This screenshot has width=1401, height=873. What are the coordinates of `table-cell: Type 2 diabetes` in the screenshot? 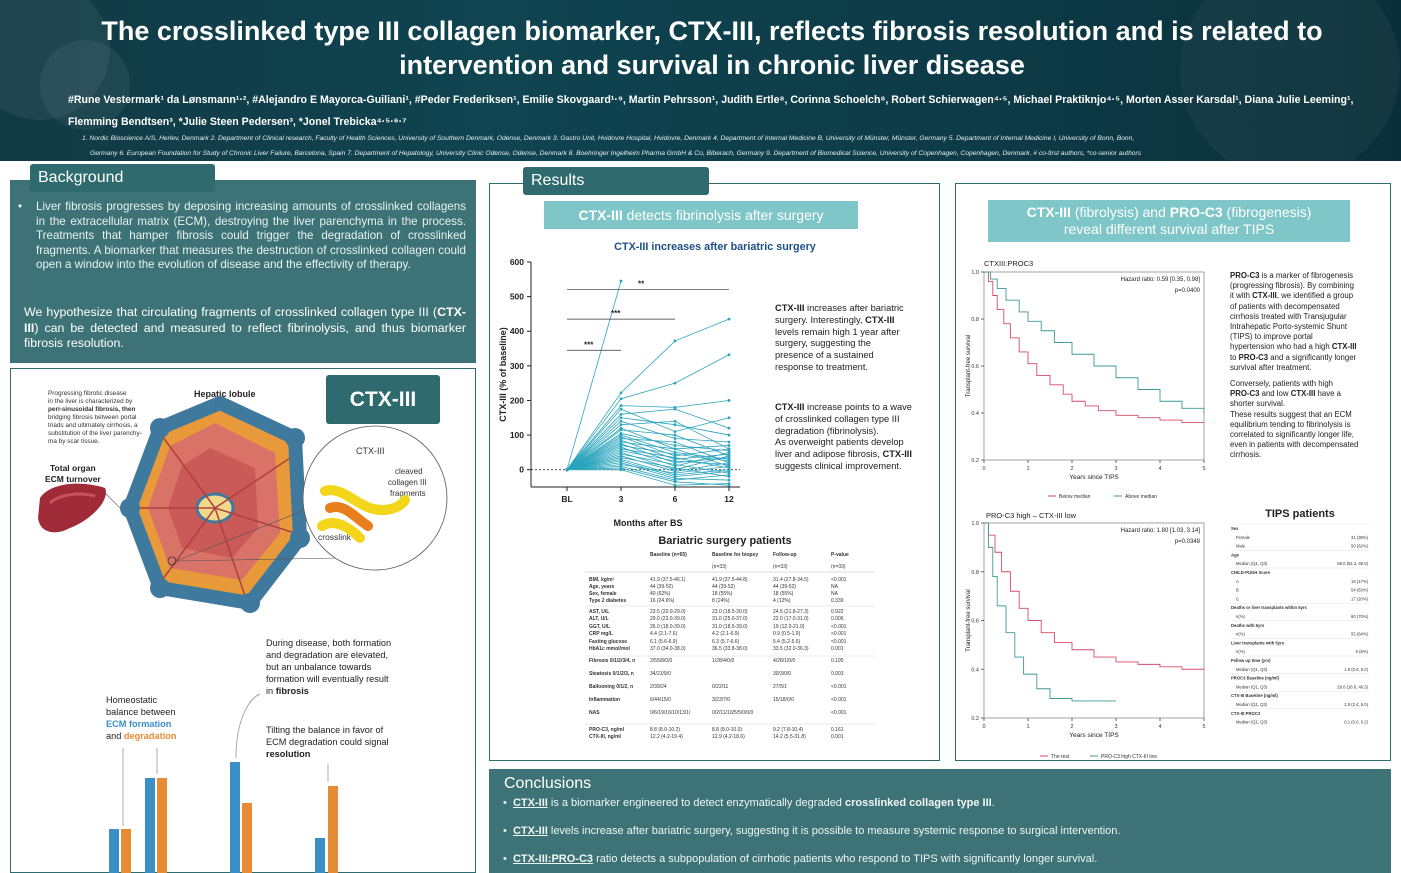 It's located at (607, 601).